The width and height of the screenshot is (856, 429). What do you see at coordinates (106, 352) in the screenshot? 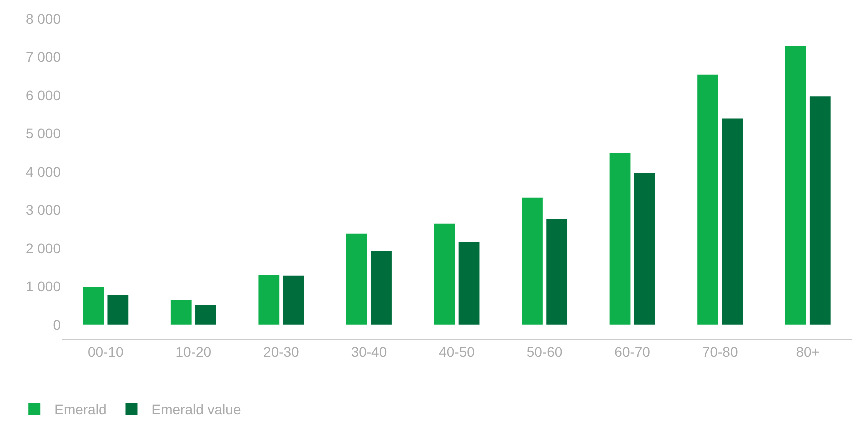
I see `x-tick-label: 00-10` at bounding box center [106, 352].